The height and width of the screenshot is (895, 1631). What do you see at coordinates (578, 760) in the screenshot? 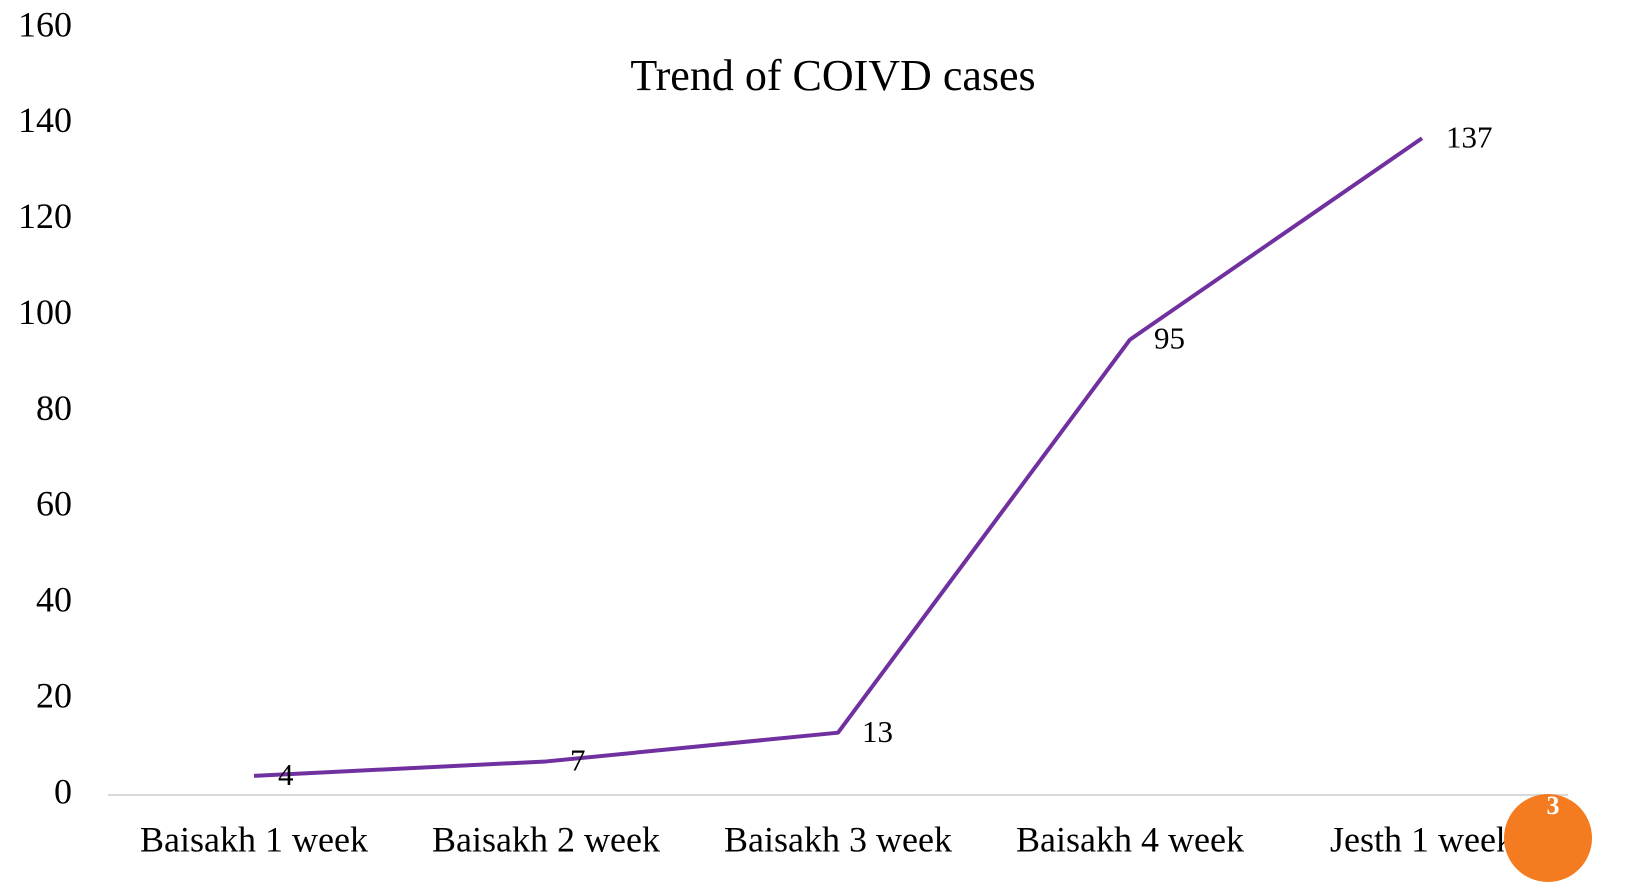
I see `data-label: 7` at bounding box center [578, 760].